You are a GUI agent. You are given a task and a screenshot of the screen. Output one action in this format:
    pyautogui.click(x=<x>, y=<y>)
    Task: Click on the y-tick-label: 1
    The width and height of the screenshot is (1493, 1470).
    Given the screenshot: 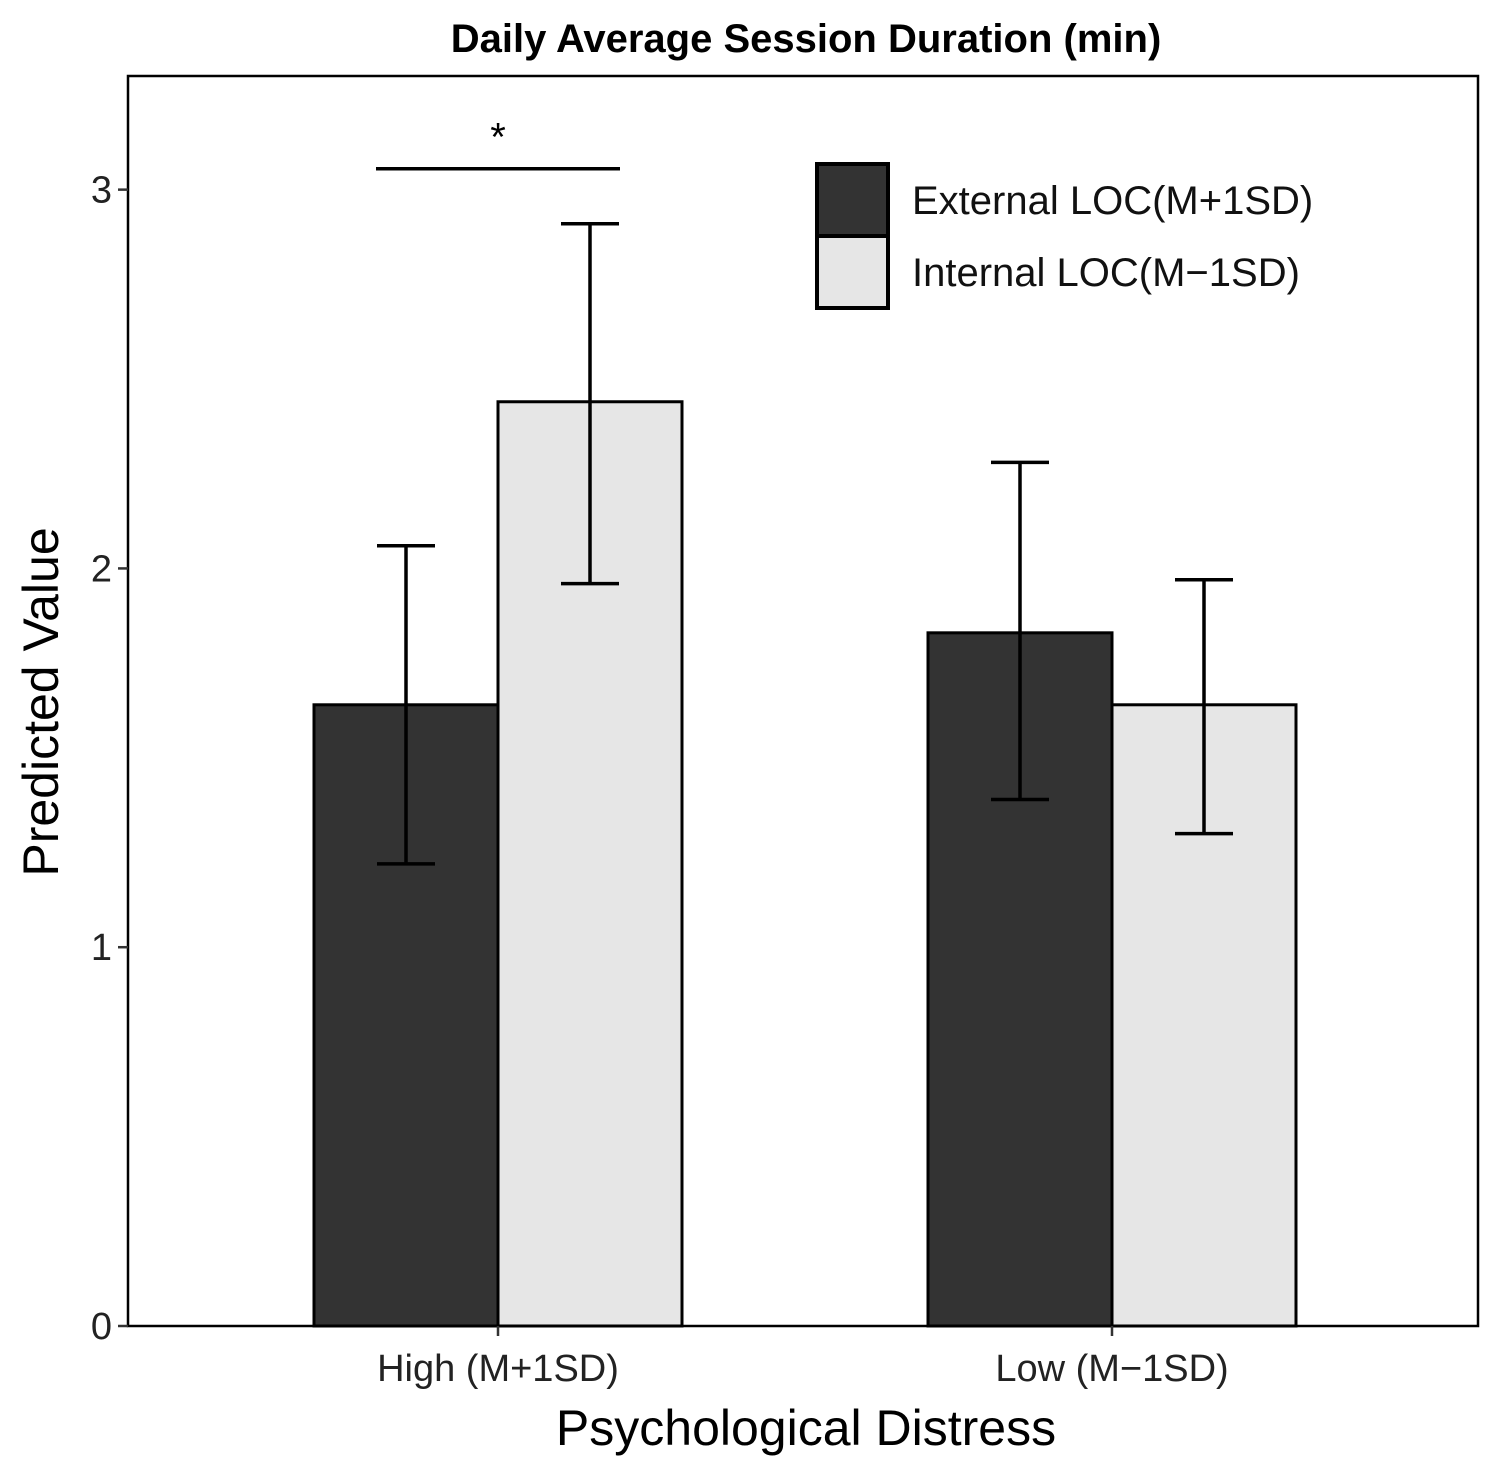 What is the action you would take?
    pyautogui.click(x=101, y=948)
    